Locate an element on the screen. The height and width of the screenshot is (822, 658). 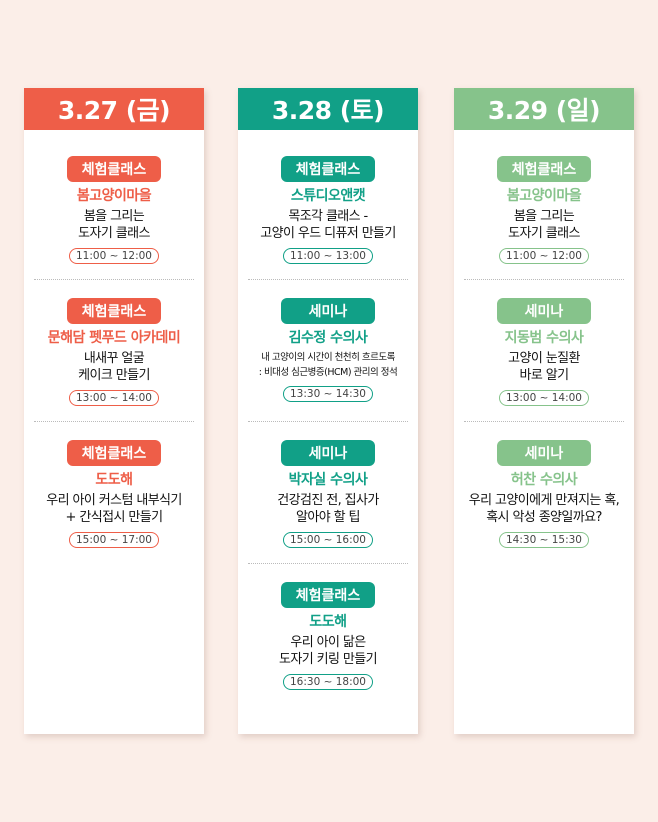
day-header: 3.28 (토) is located at coordinates (328, 109).